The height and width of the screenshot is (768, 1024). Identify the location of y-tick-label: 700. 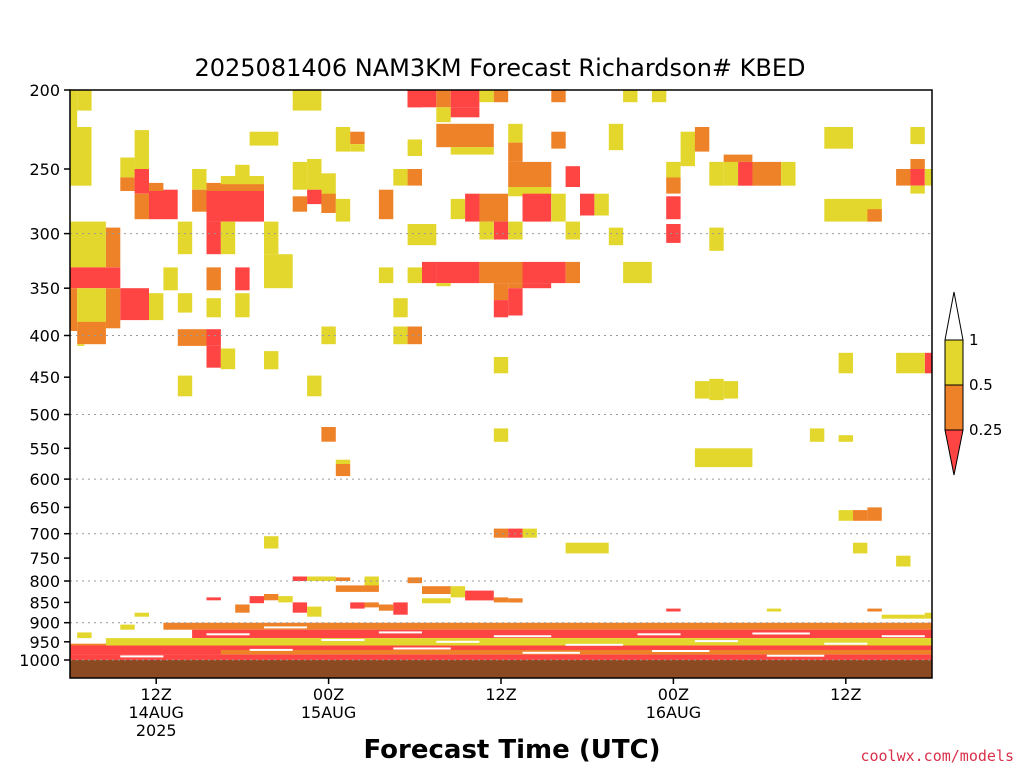
(44, 534).